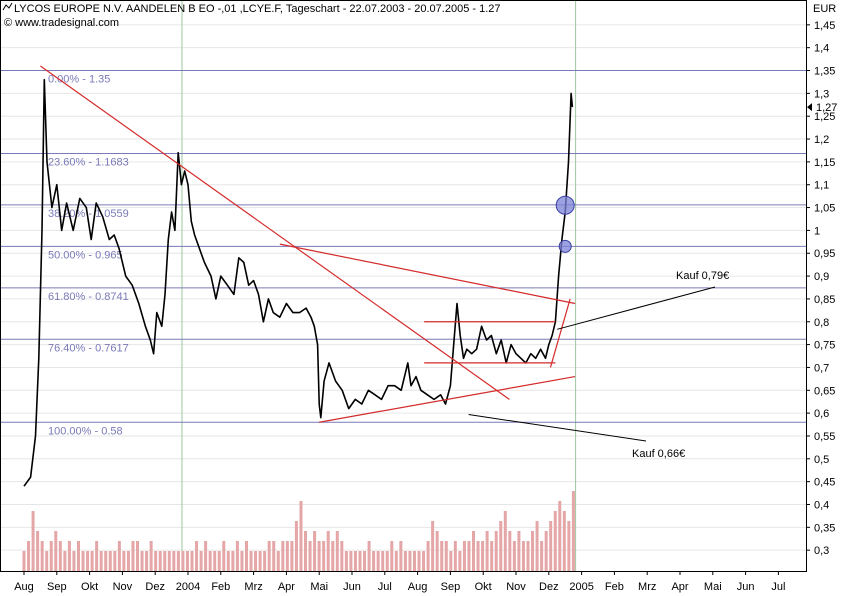 Image resolution: width=854 pixels, height=596 pixels. What do you see at coordinates (647, 587) in the screenshot?
I see `x-tick-label: Mrz` at bounding box center [647, 587].